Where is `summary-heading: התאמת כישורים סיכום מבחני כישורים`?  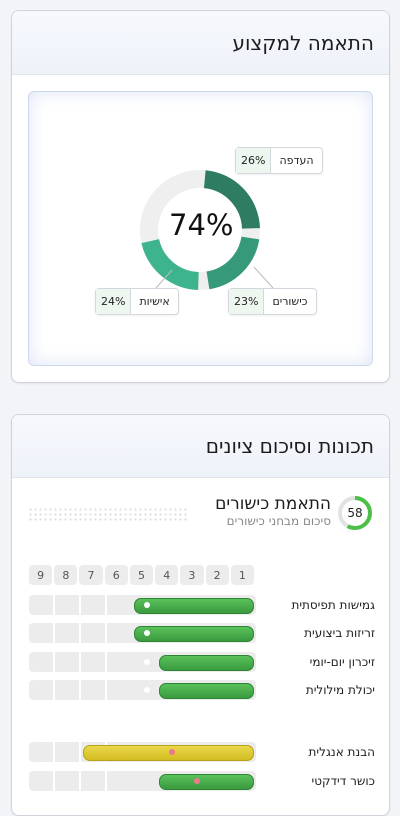 summary-heading: התאמת כישורים סיכום מבחני כישורים is located at coordinates (241, 511).